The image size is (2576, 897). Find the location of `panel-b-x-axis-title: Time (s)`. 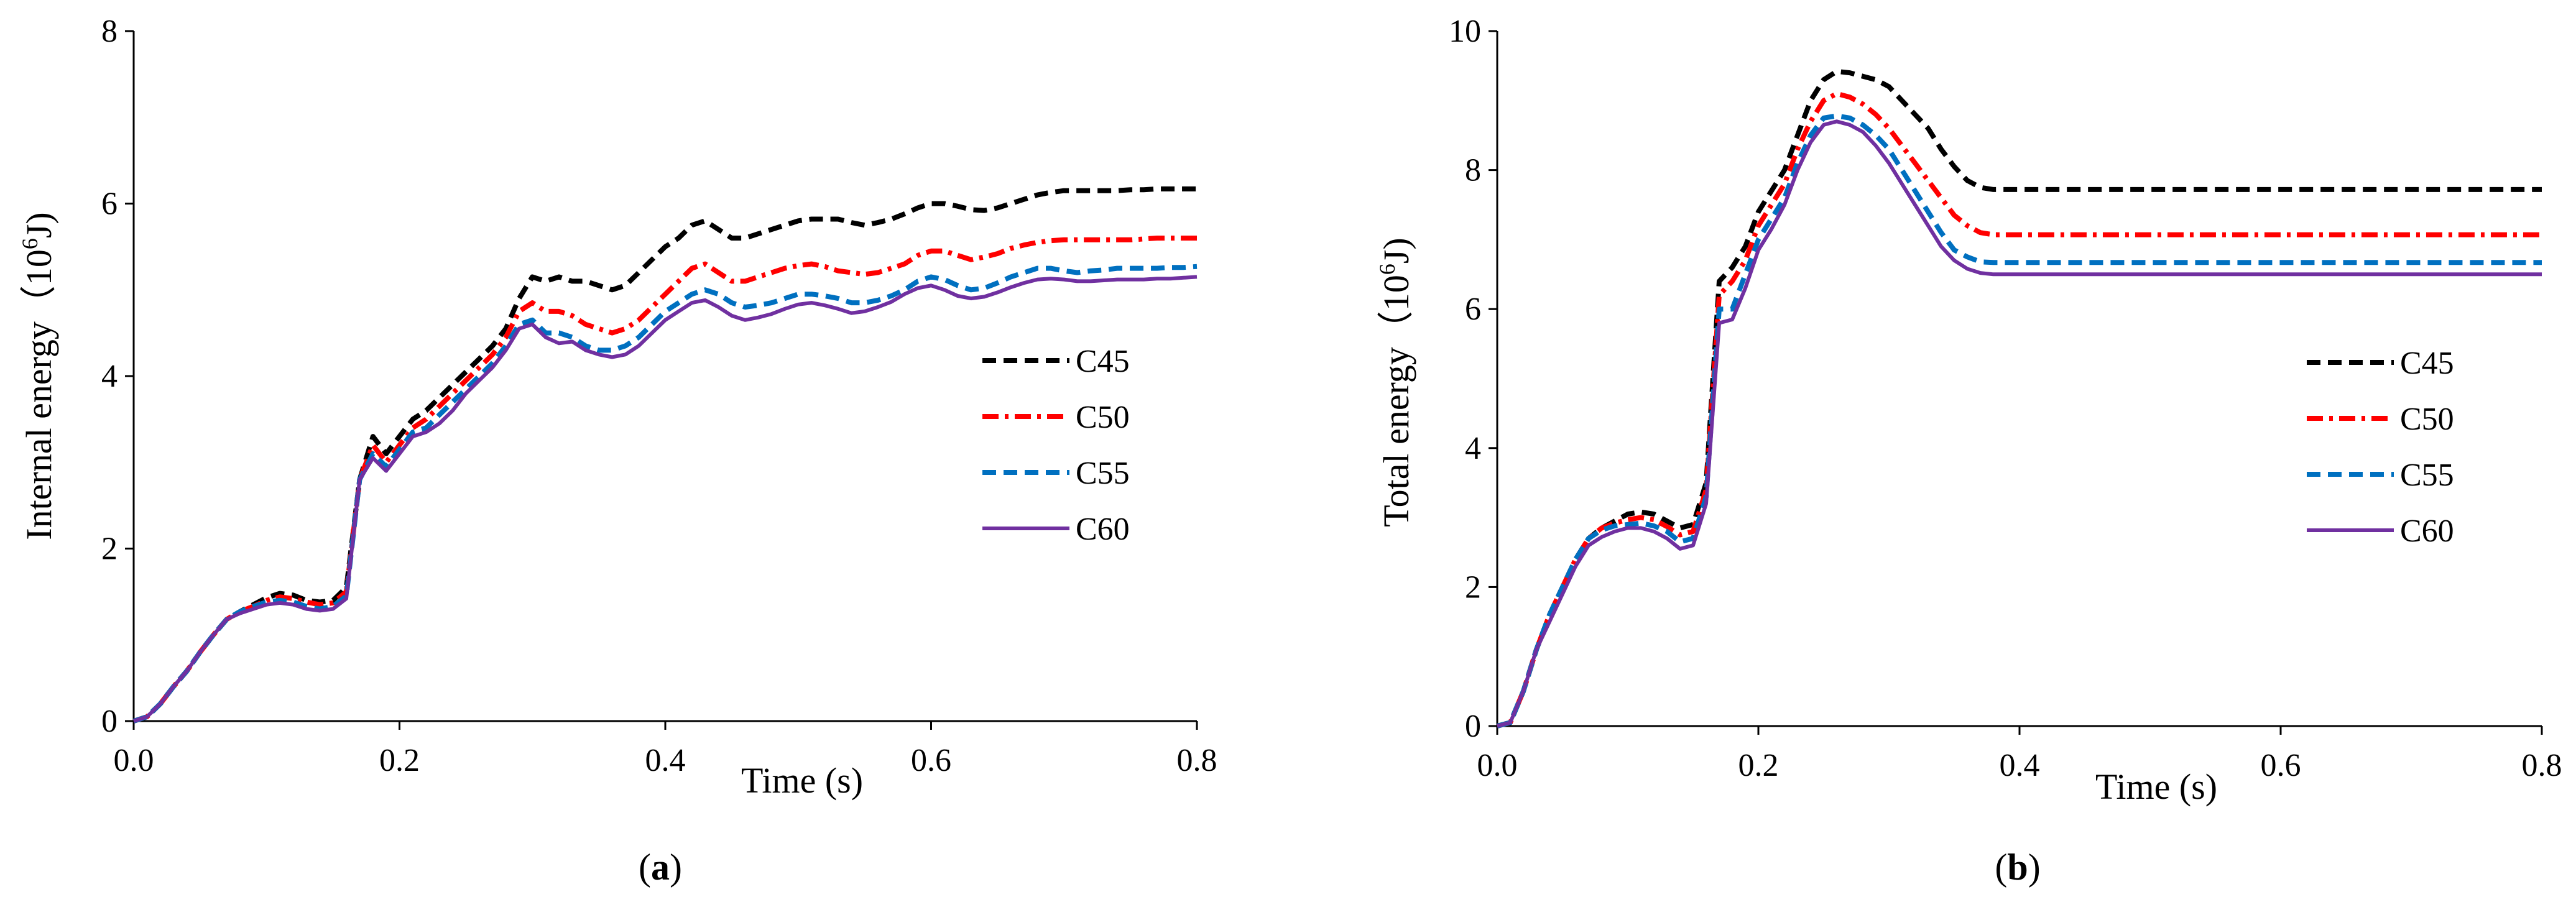

panel-b-x-axis-title: Time (s) is located at coordinates (2156, 786).